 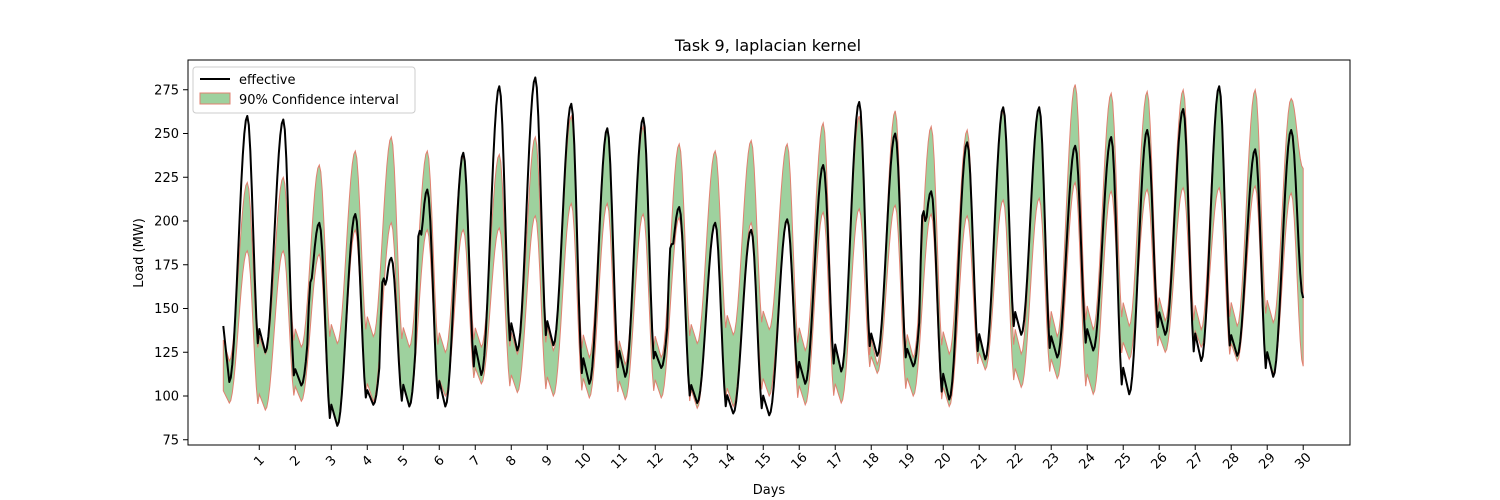 What do you see at coordinates (767, 45) in the screenshot?
I see `chart-title: Task 9, laplacian kernel` at bounding box center [767, 45].